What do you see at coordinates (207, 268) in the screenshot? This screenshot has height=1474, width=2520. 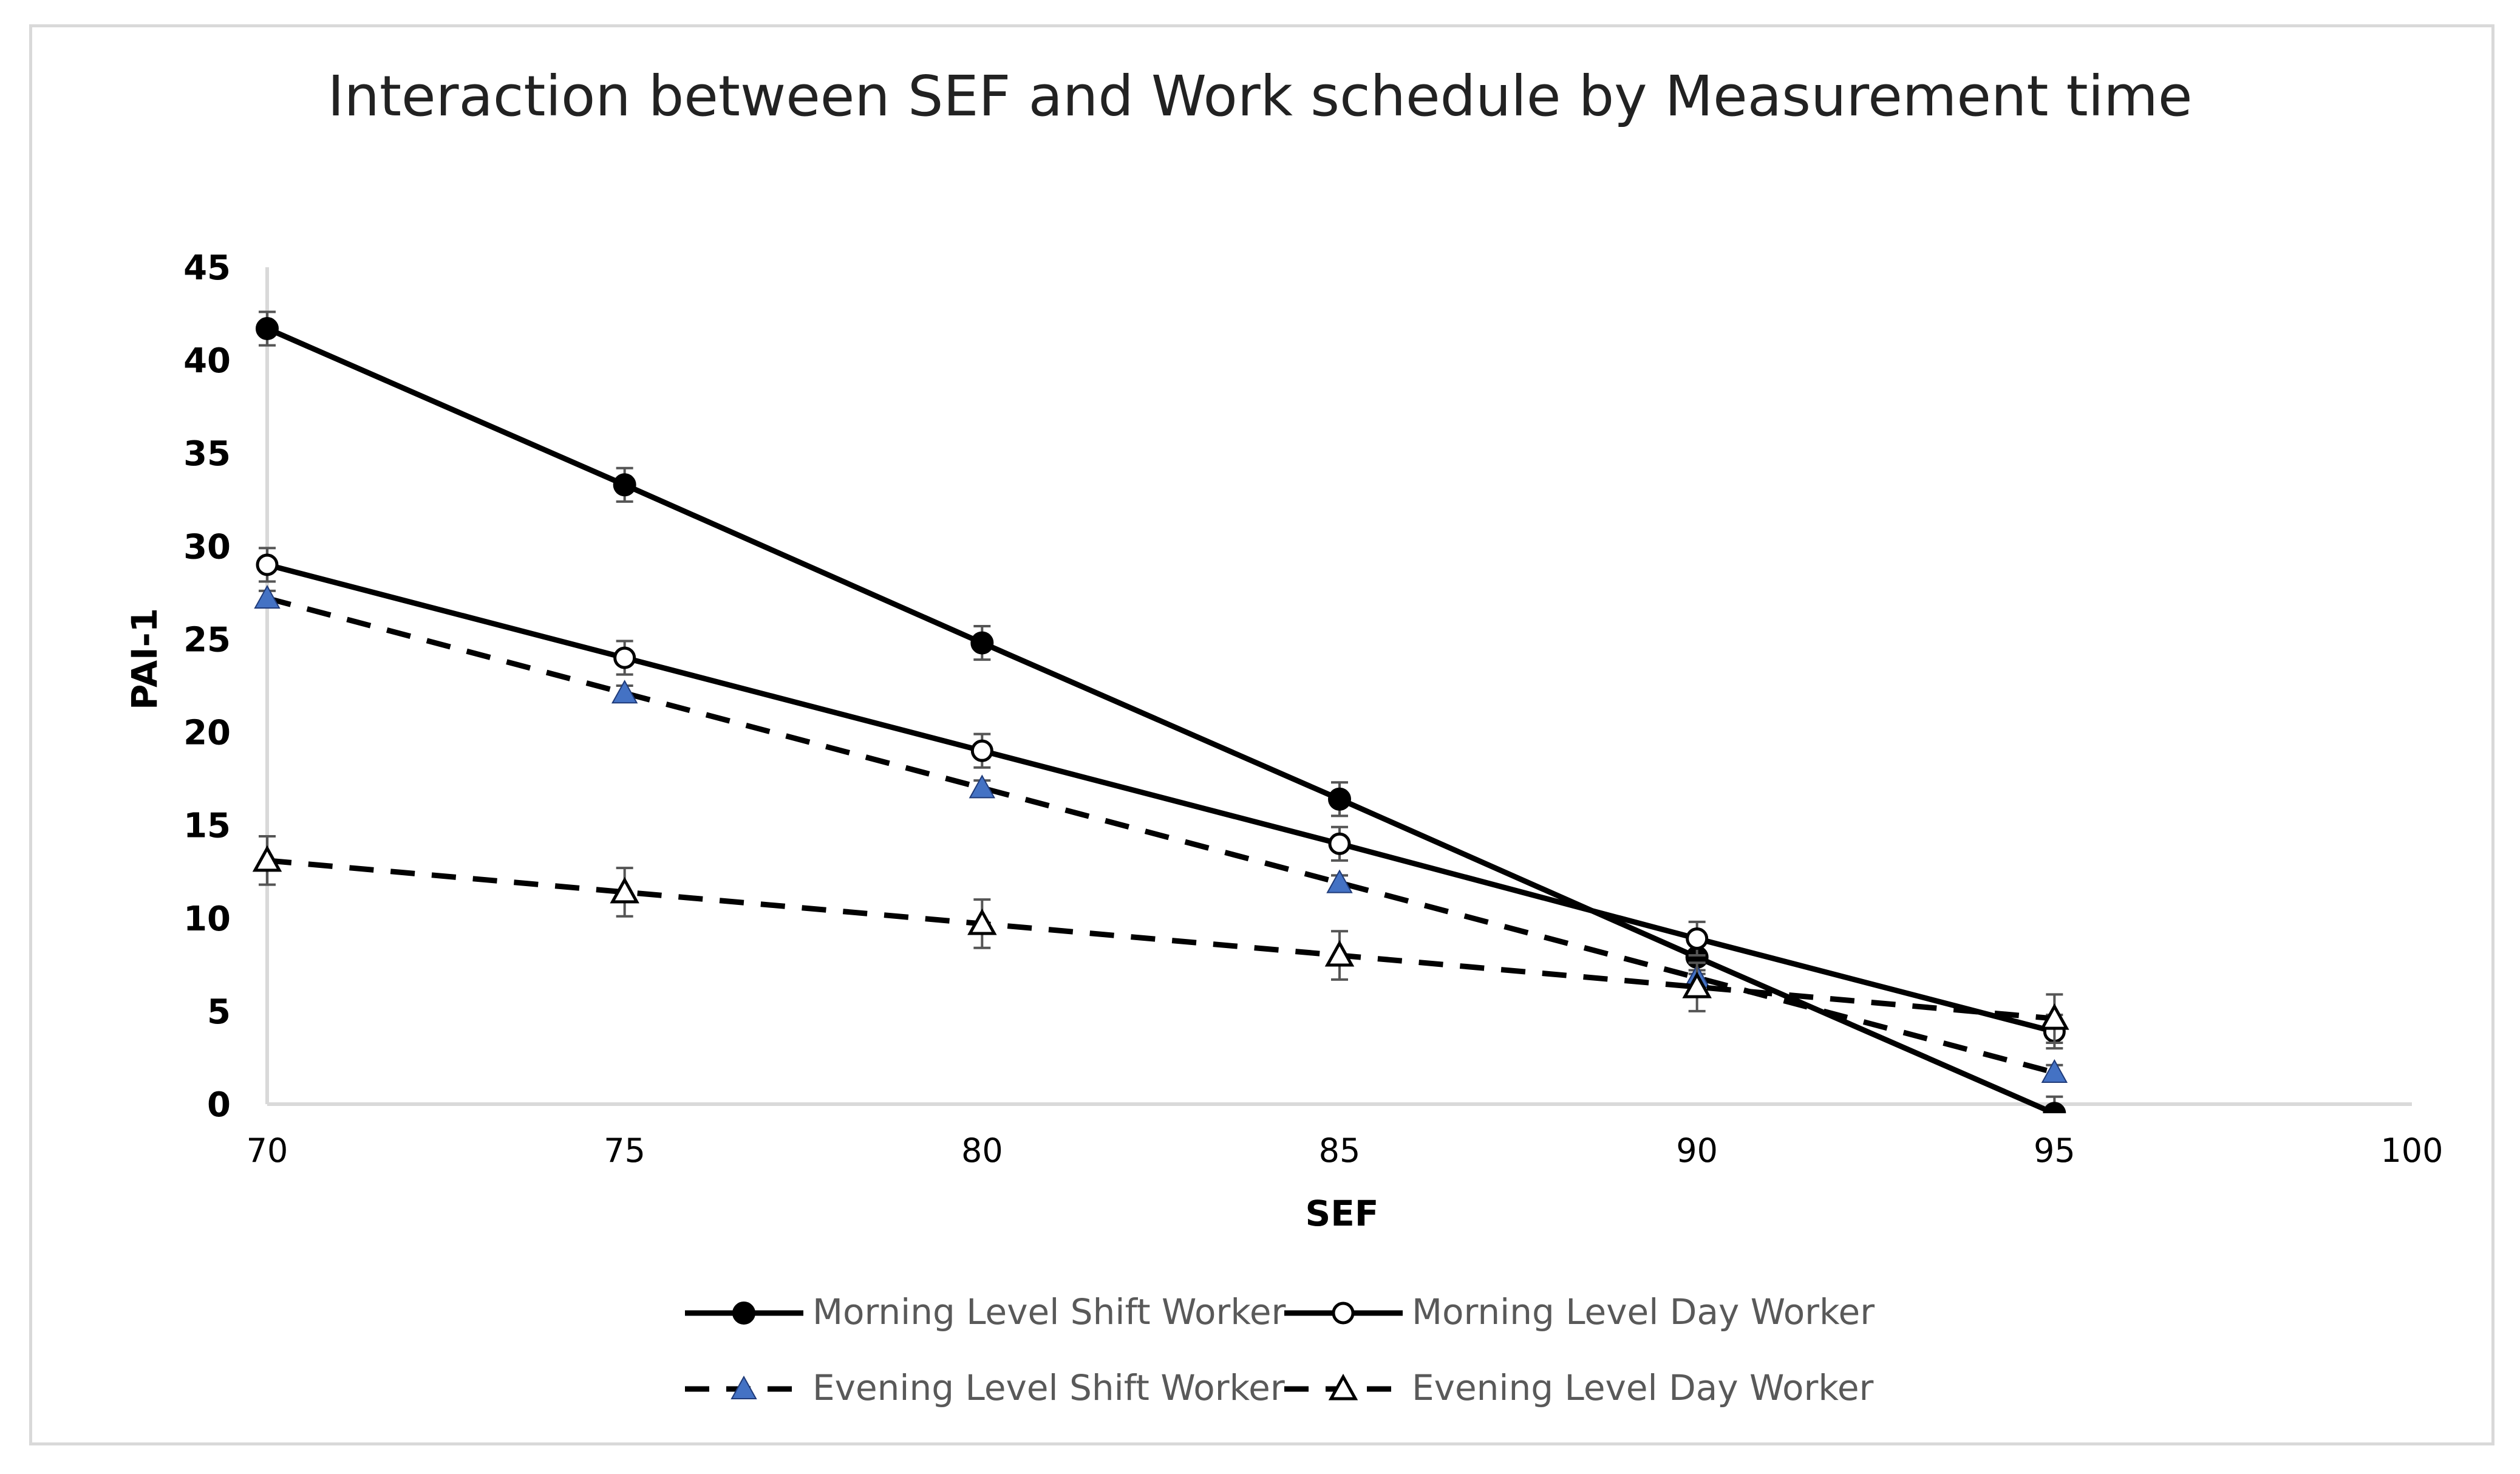 I see `y-tick-label: 45` at bounding box center [207, 268].